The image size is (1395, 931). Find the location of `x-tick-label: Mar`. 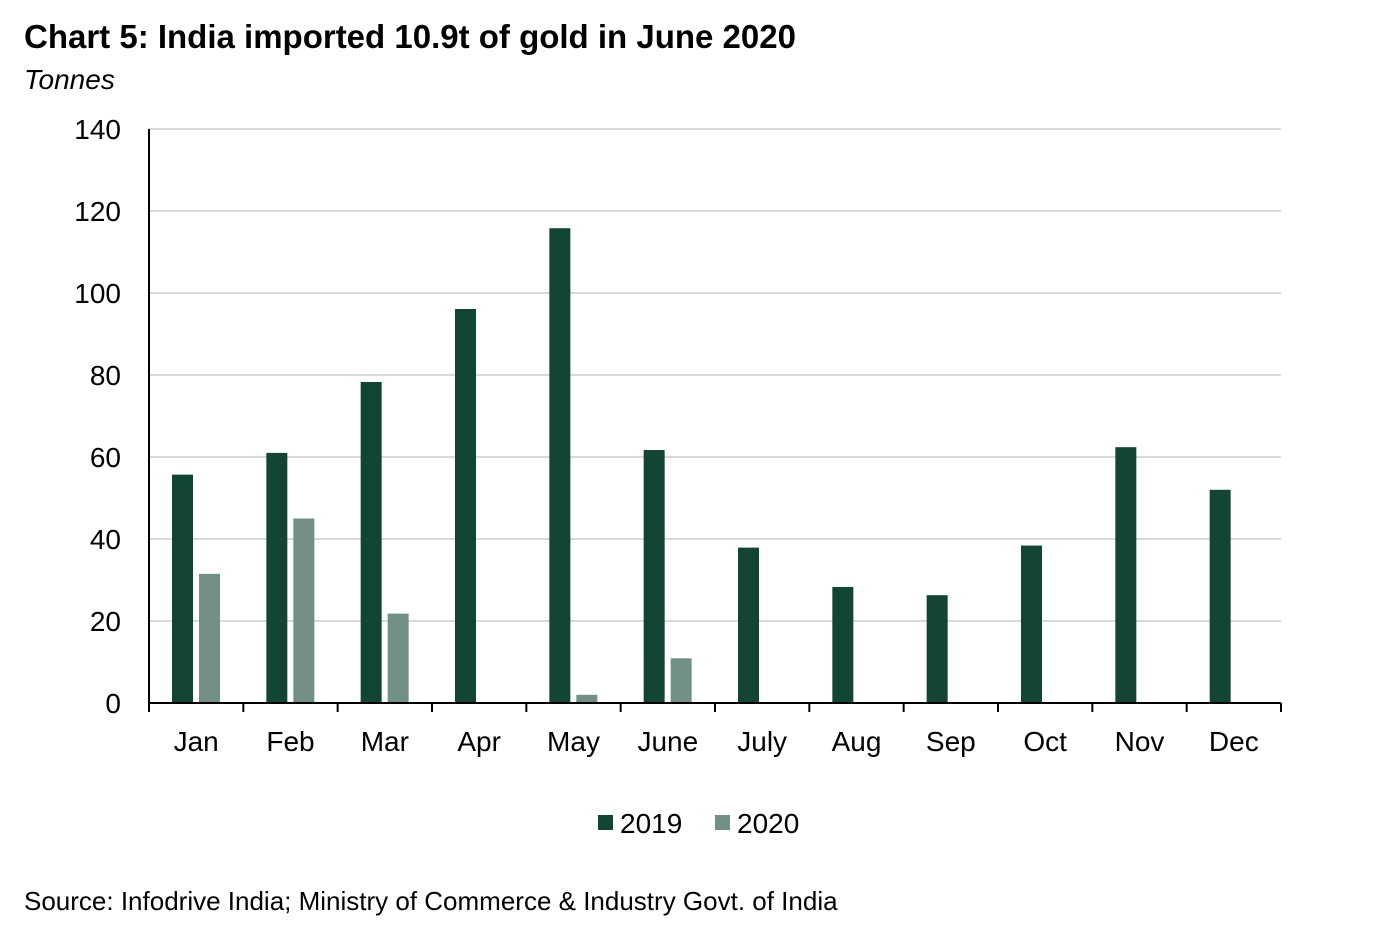

x-tick-label: Mar is located at coordinates (385, 741).